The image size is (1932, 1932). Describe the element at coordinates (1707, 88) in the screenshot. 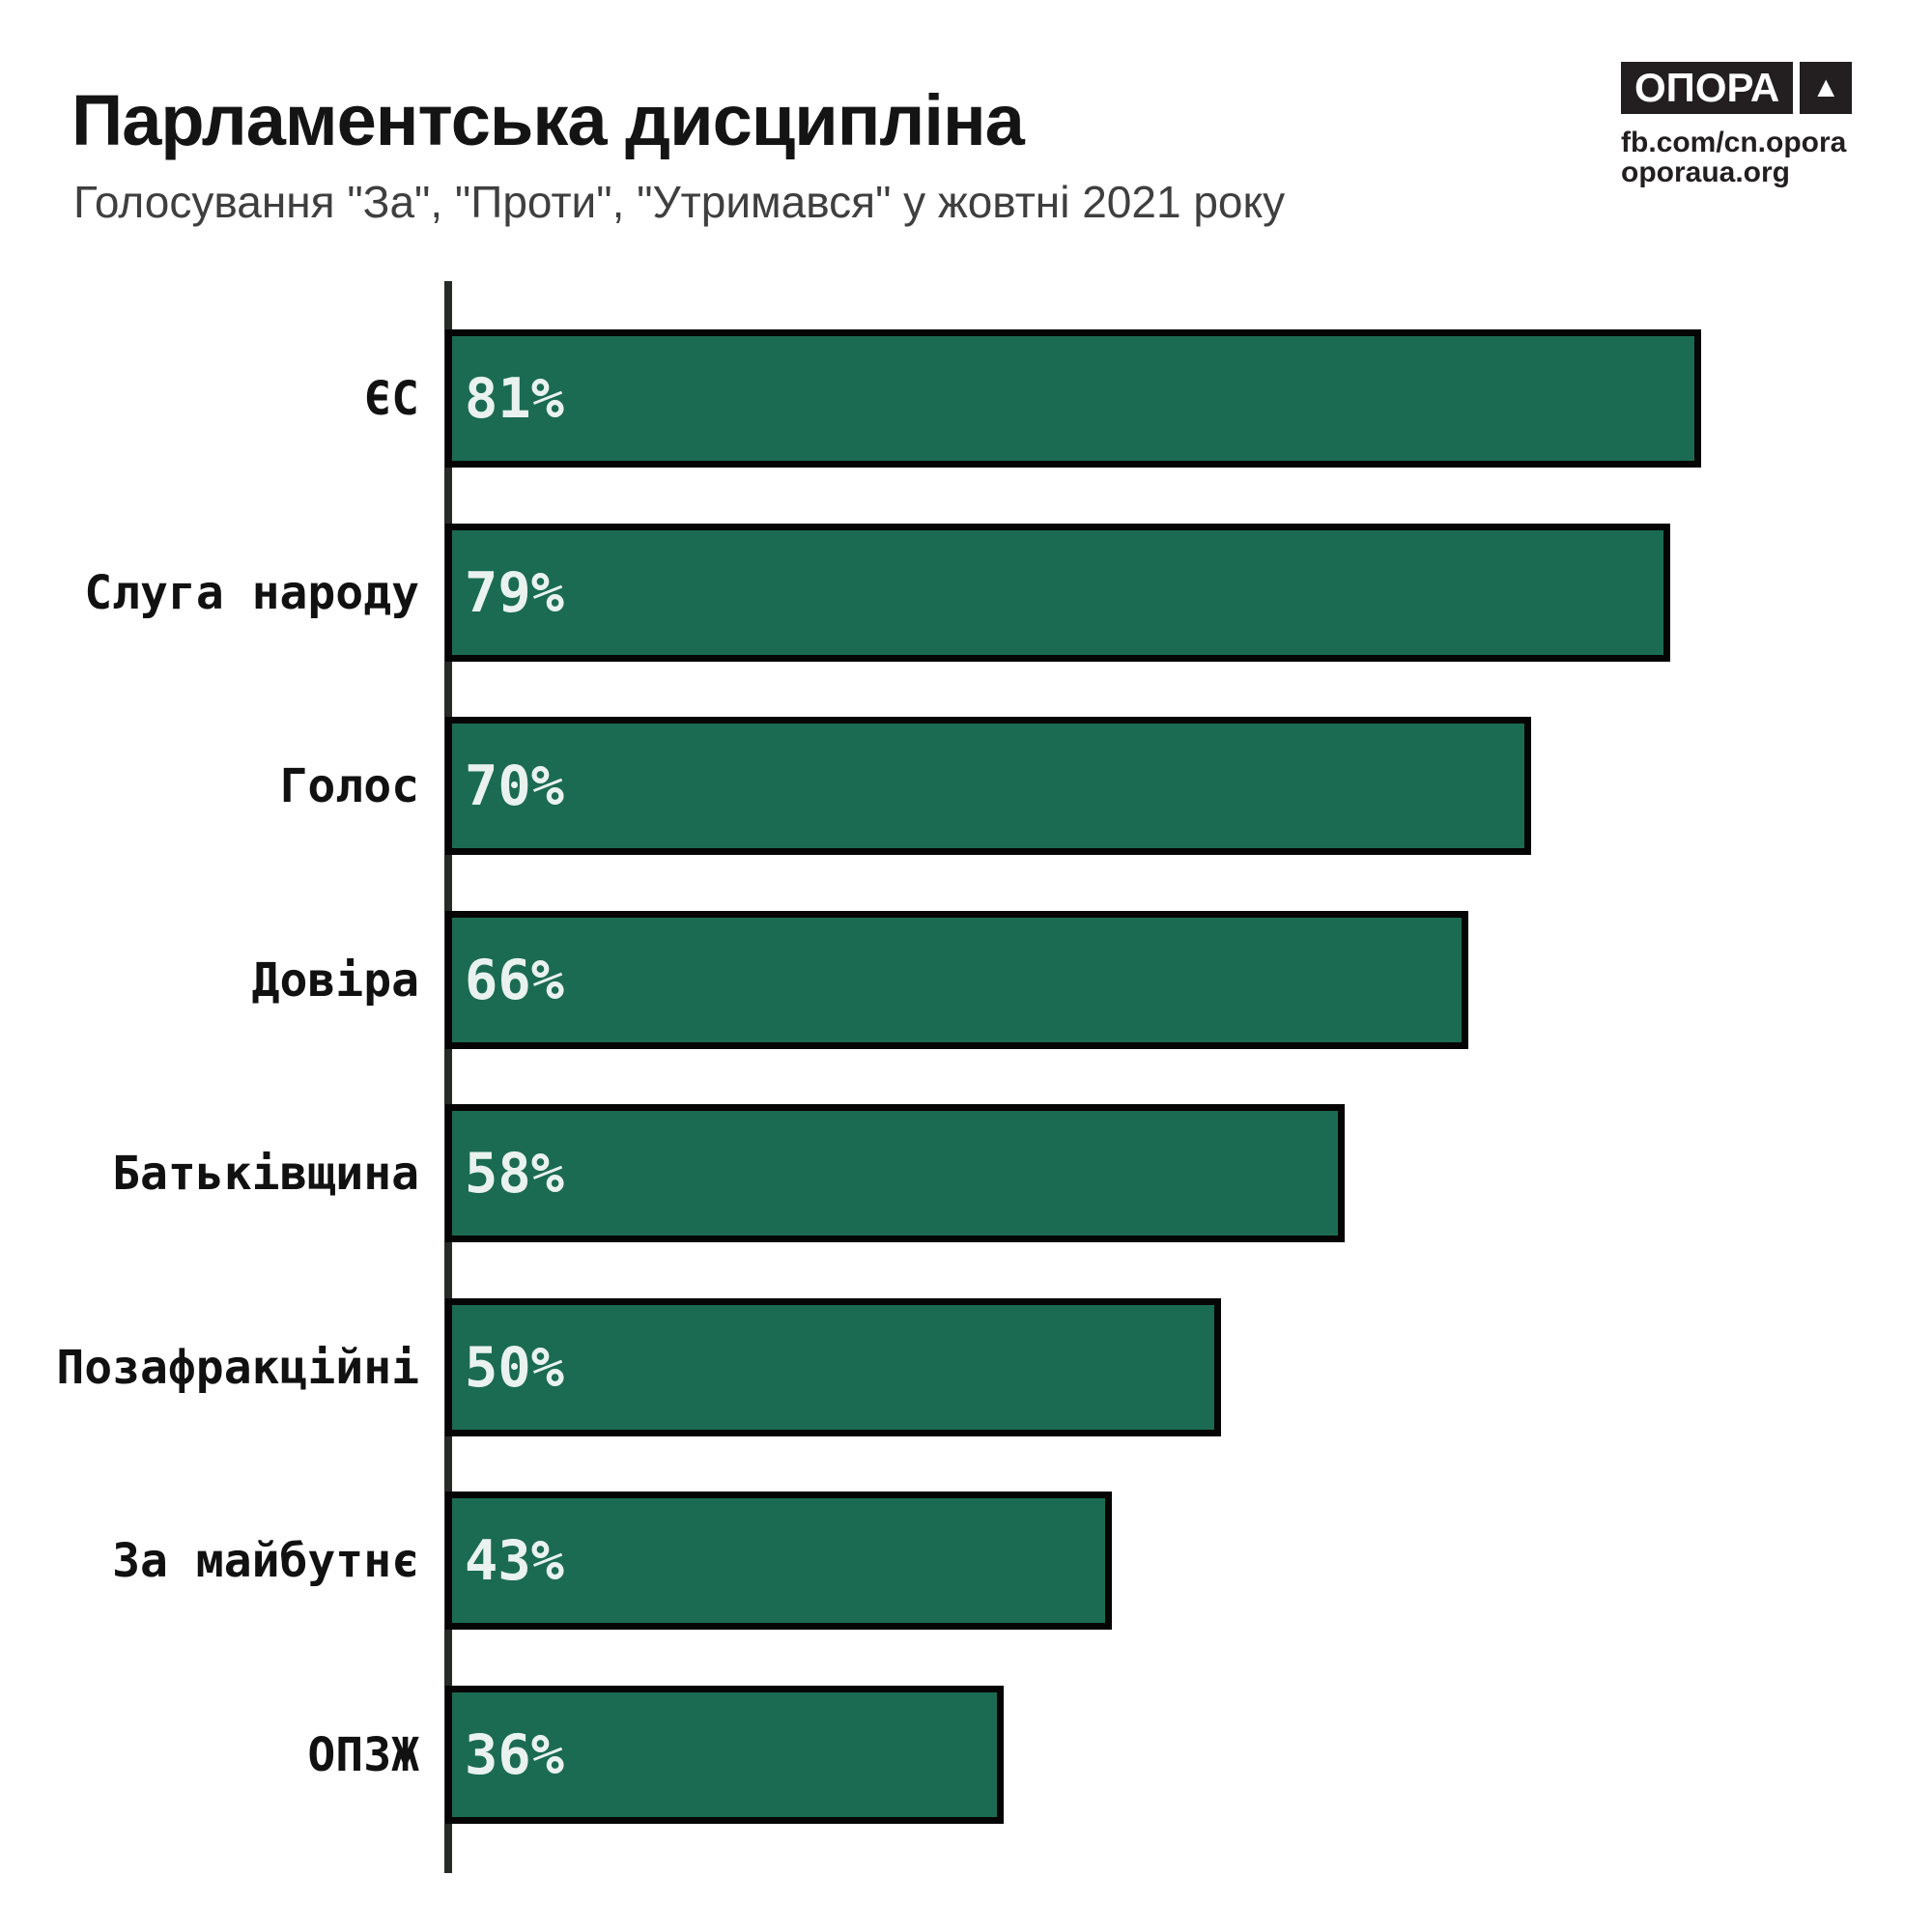

I see `opora-wordmark: ОПОРА` at that location.